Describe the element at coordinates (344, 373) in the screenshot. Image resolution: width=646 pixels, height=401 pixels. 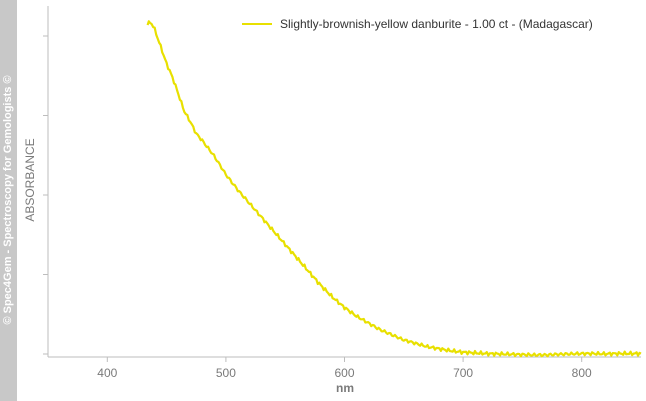
I see `x-tick-label: 600` at that location.